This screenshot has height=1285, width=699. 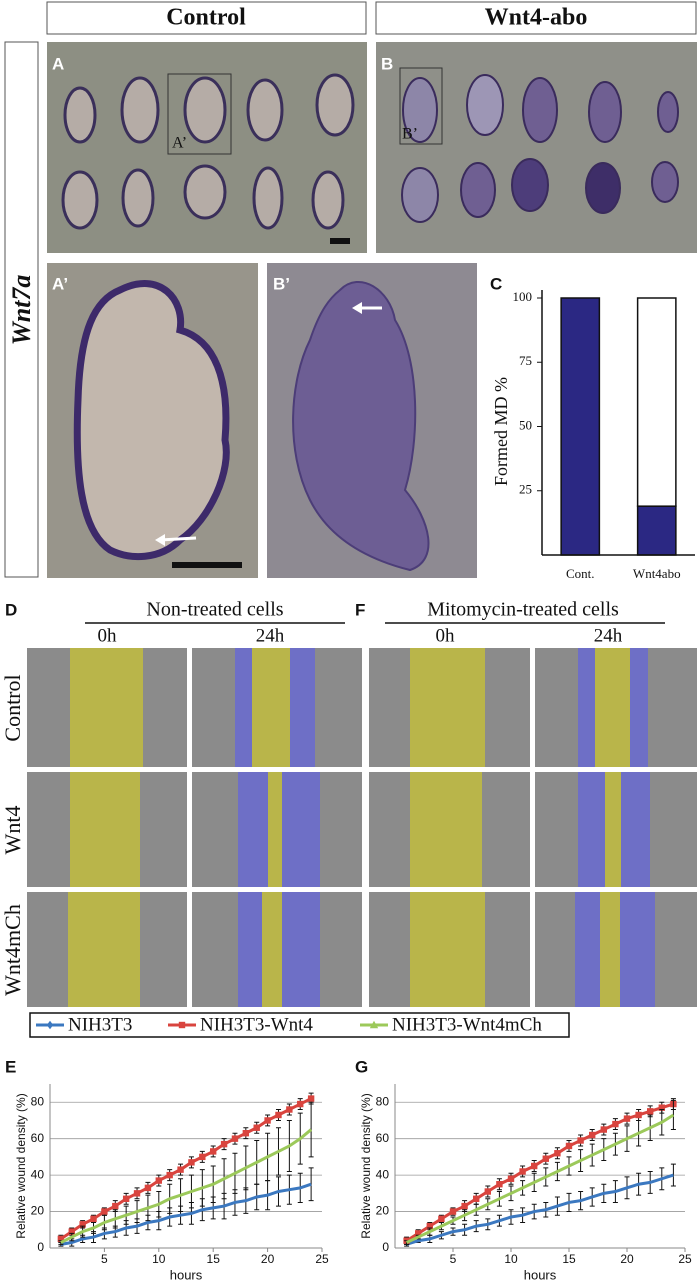 I want to click on legend-label: NIH3T3-Wnt4, so click(x=256, y=1024).